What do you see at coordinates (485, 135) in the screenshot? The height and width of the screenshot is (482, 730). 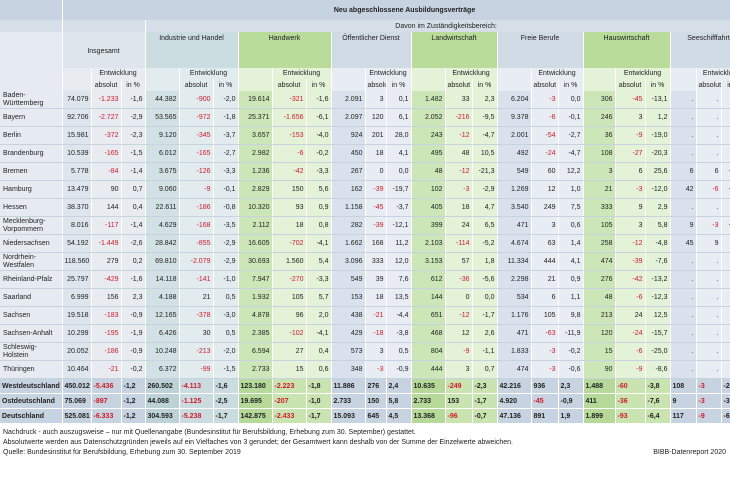 I see `cell-value: -4,7` at bounding box center [485, 135].